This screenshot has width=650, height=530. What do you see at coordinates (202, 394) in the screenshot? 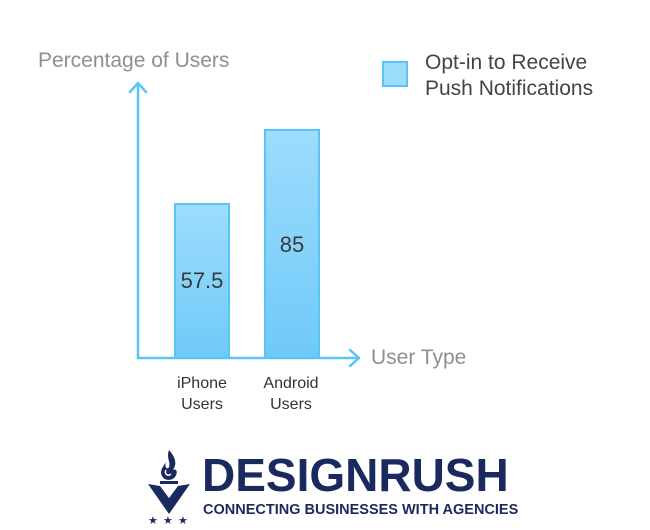
I see `category-label-iphone: iPhone Users` at bounding box center [202, 394].